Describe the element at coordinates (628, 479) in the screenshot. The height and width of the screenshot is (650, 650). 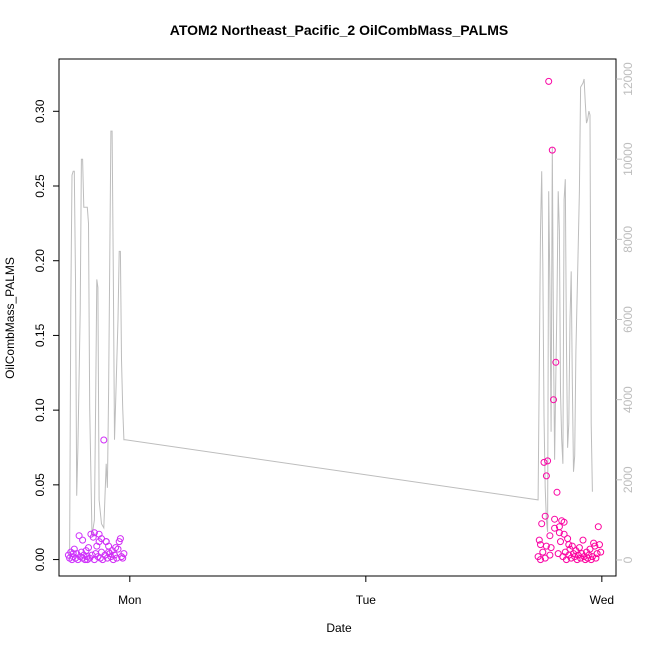
I see `y2-tick-label: 2000` at that location.